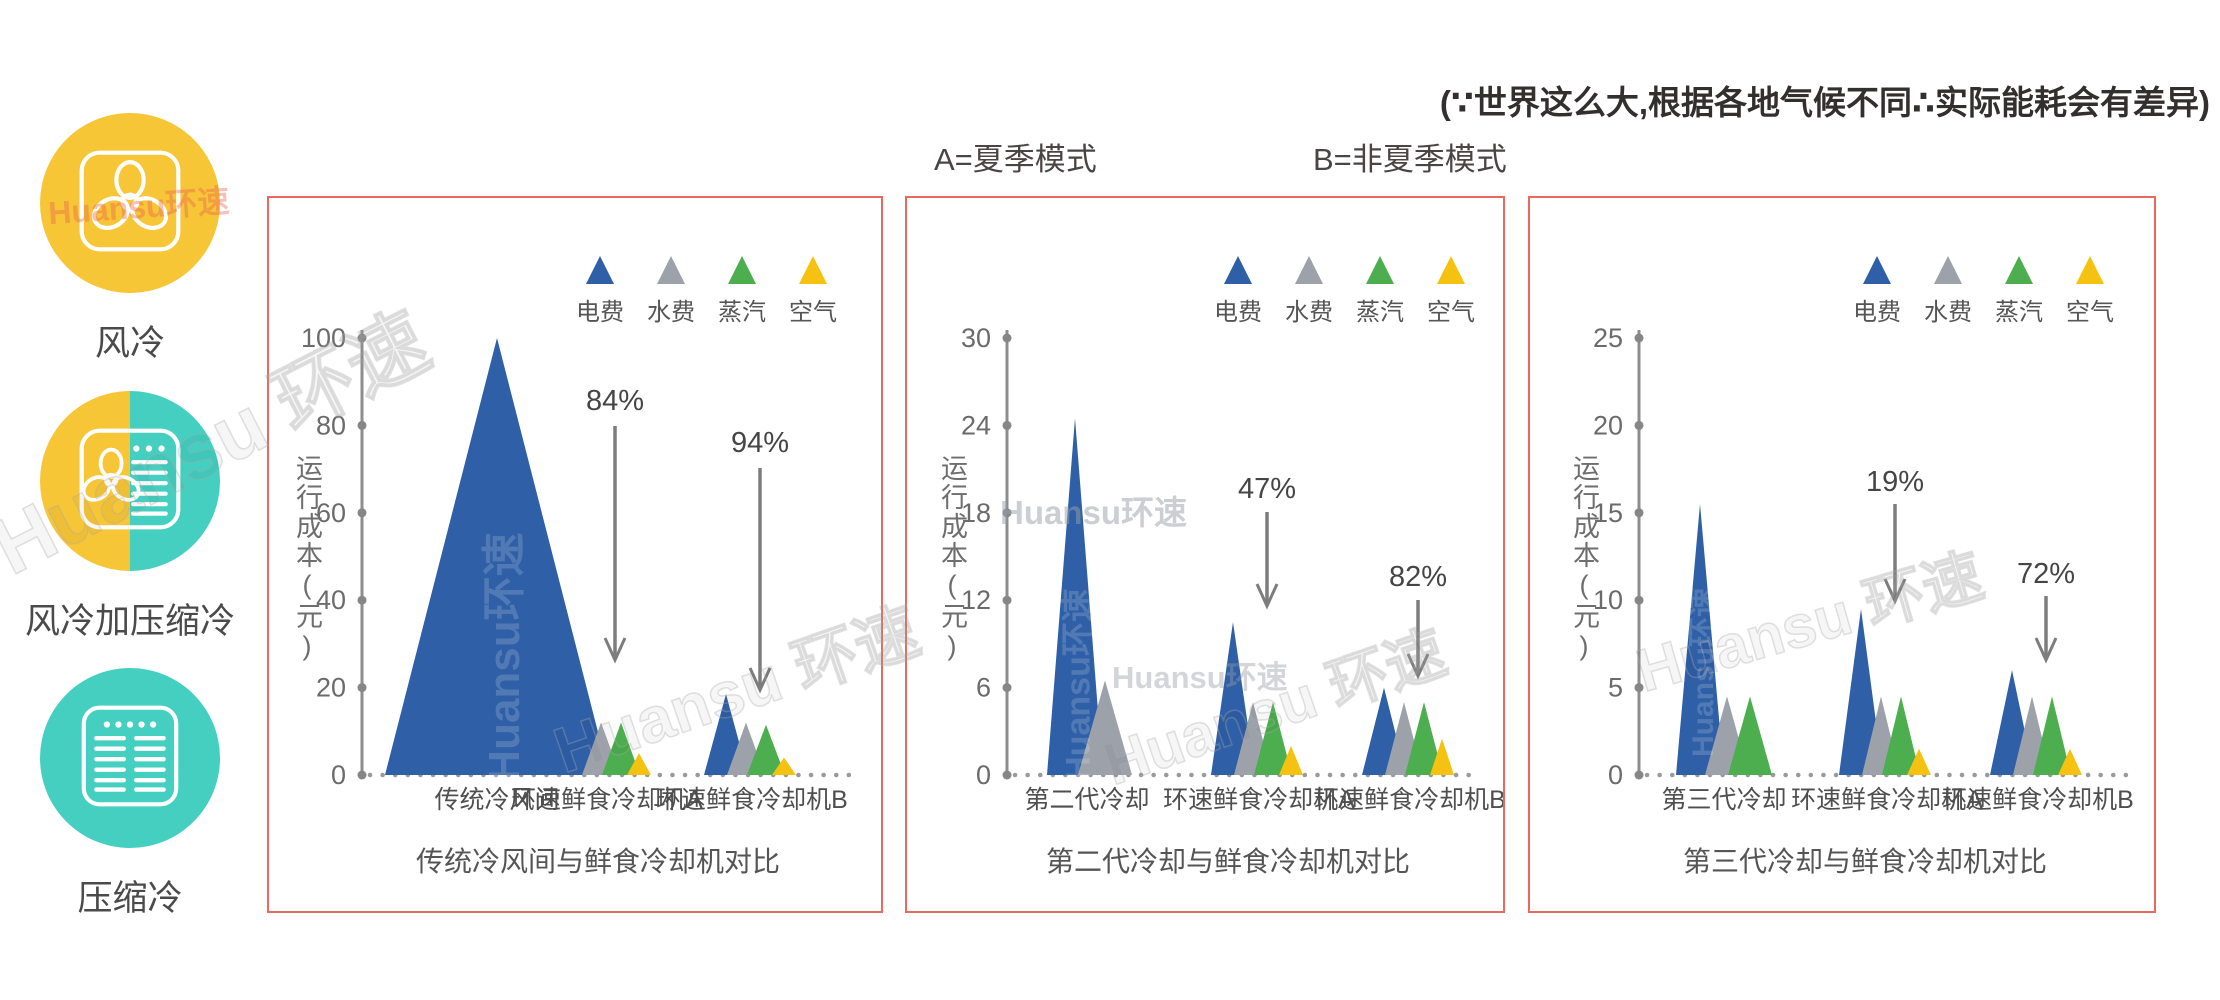 The width and height of the screenshot is (2220, 1000). What do you see at coordinates (1015, 159) in the screenshot?
I see `mode-label-summer: A=夏季模式` at bounding box center [1015, 159].